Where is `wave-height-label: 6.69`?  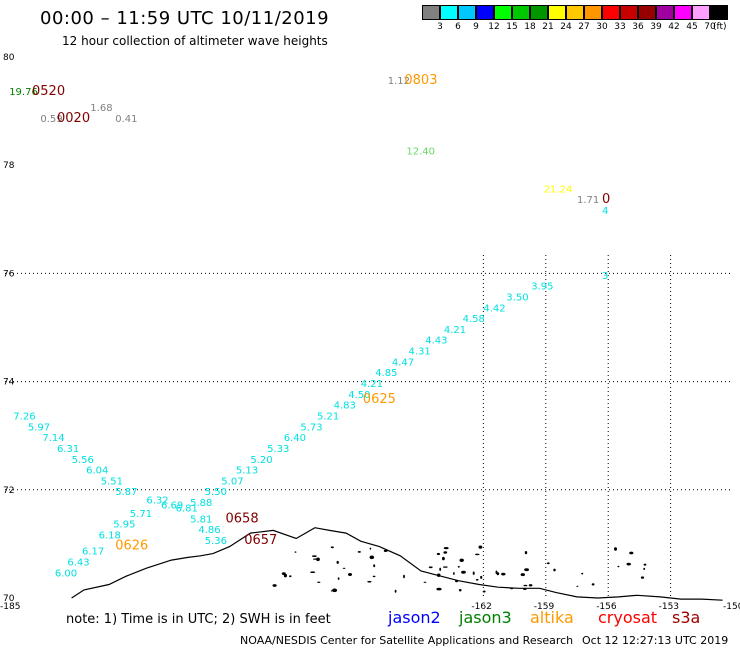 wave-height-label: 6.69 is located at coordinates (172, 506).